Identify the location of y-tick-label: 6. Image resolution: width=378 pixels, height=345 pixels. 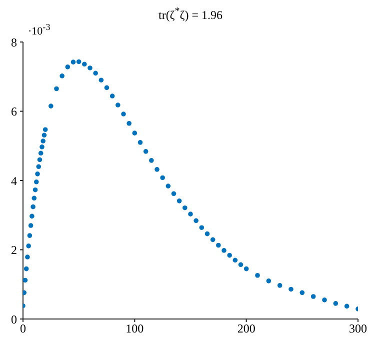
(14, 111).